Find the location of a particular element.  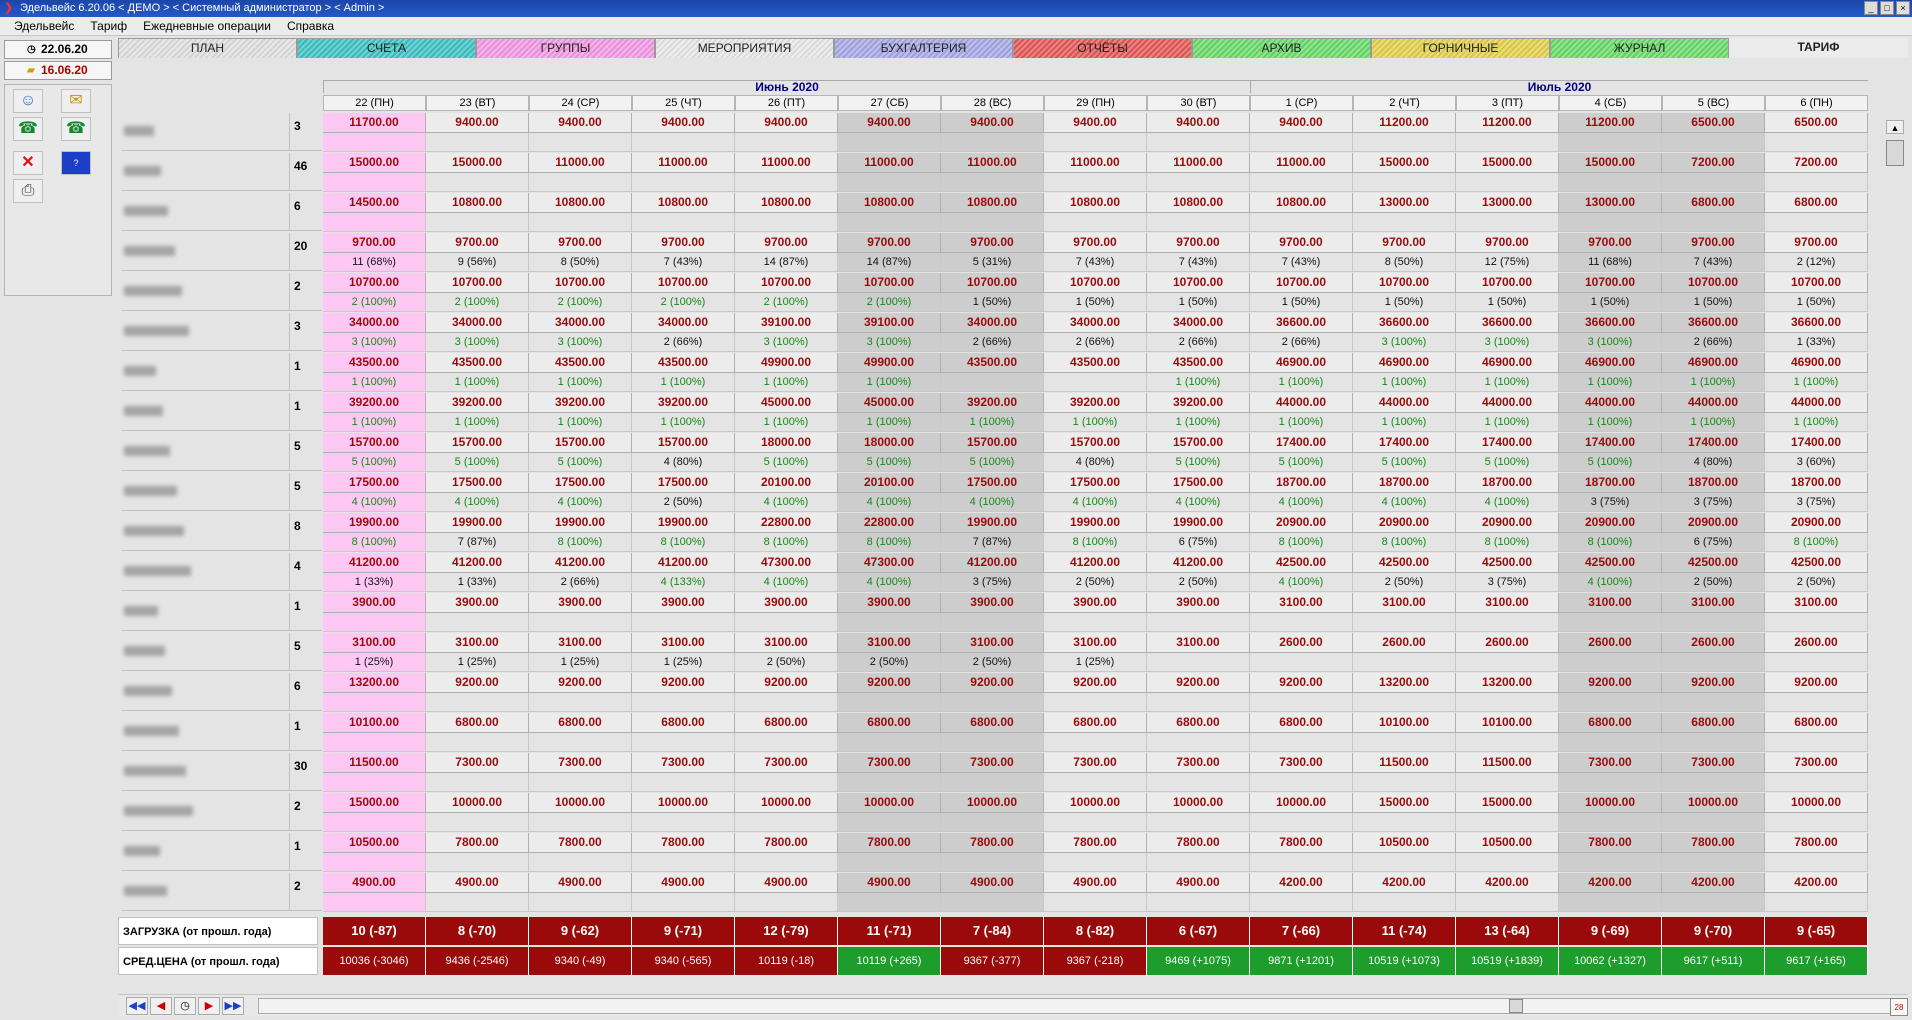

tab-4: БУХГАЛТЕРИЯ is located at coordinates (923, 48).